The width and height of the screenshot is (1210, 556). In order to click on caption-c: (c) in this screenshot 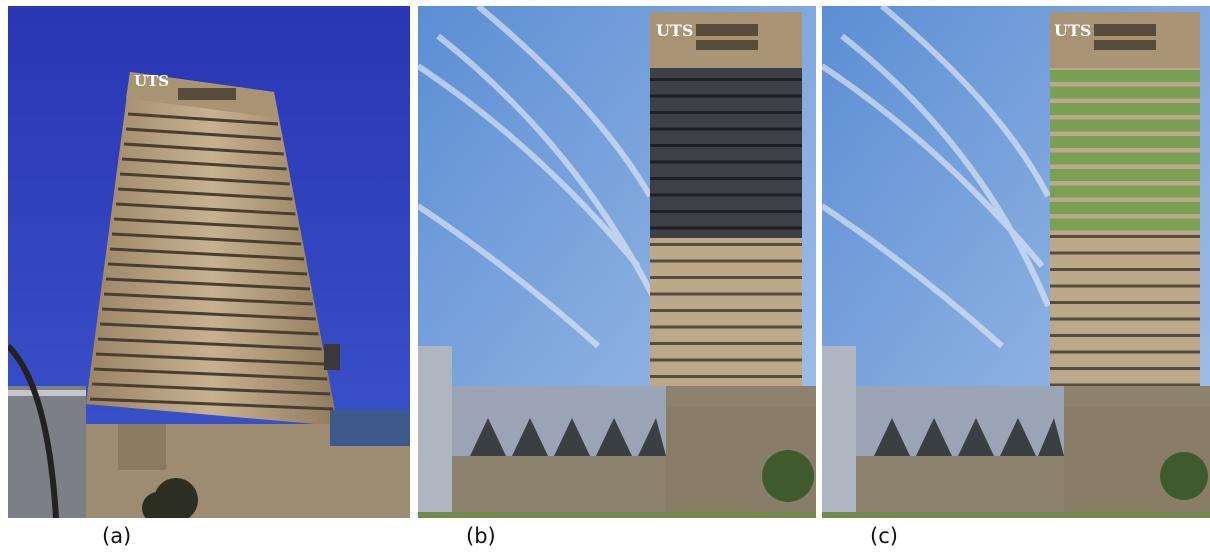, I will do `click(884, 536)`.